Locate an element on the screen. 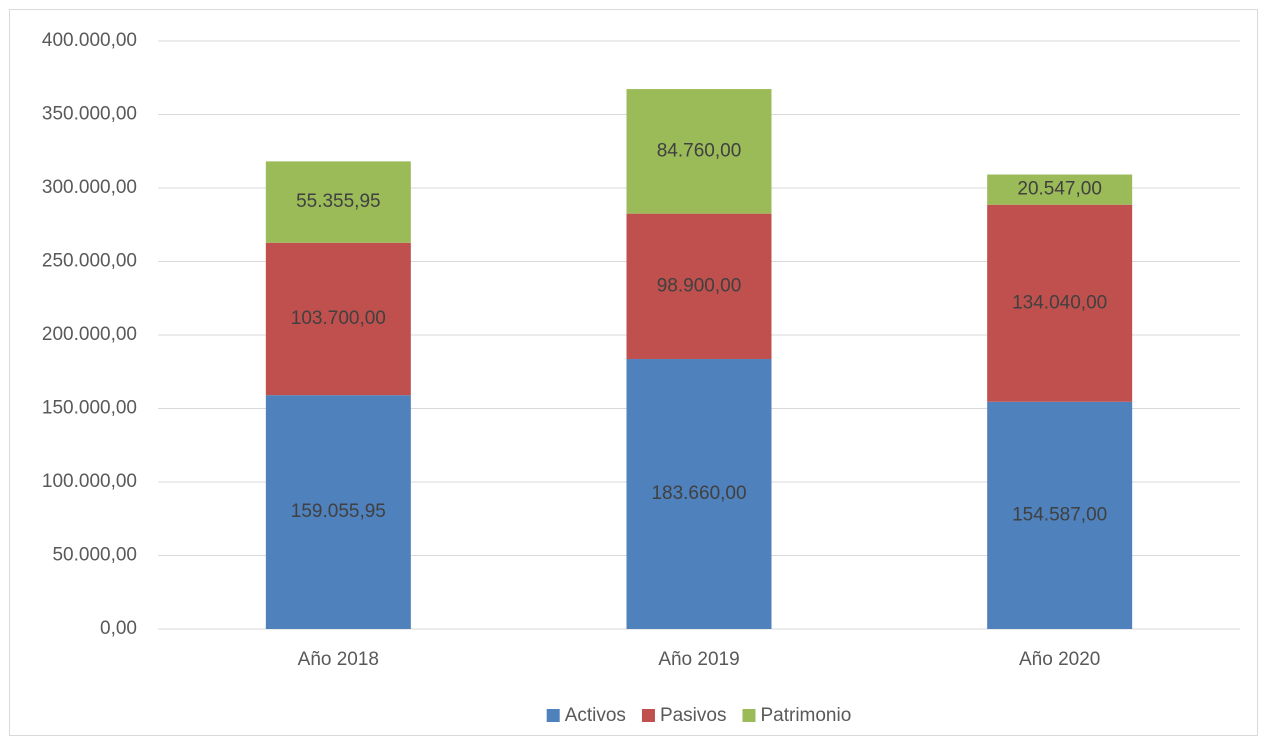  data-label: 183.660,00 is located at coordinates (698, 493).